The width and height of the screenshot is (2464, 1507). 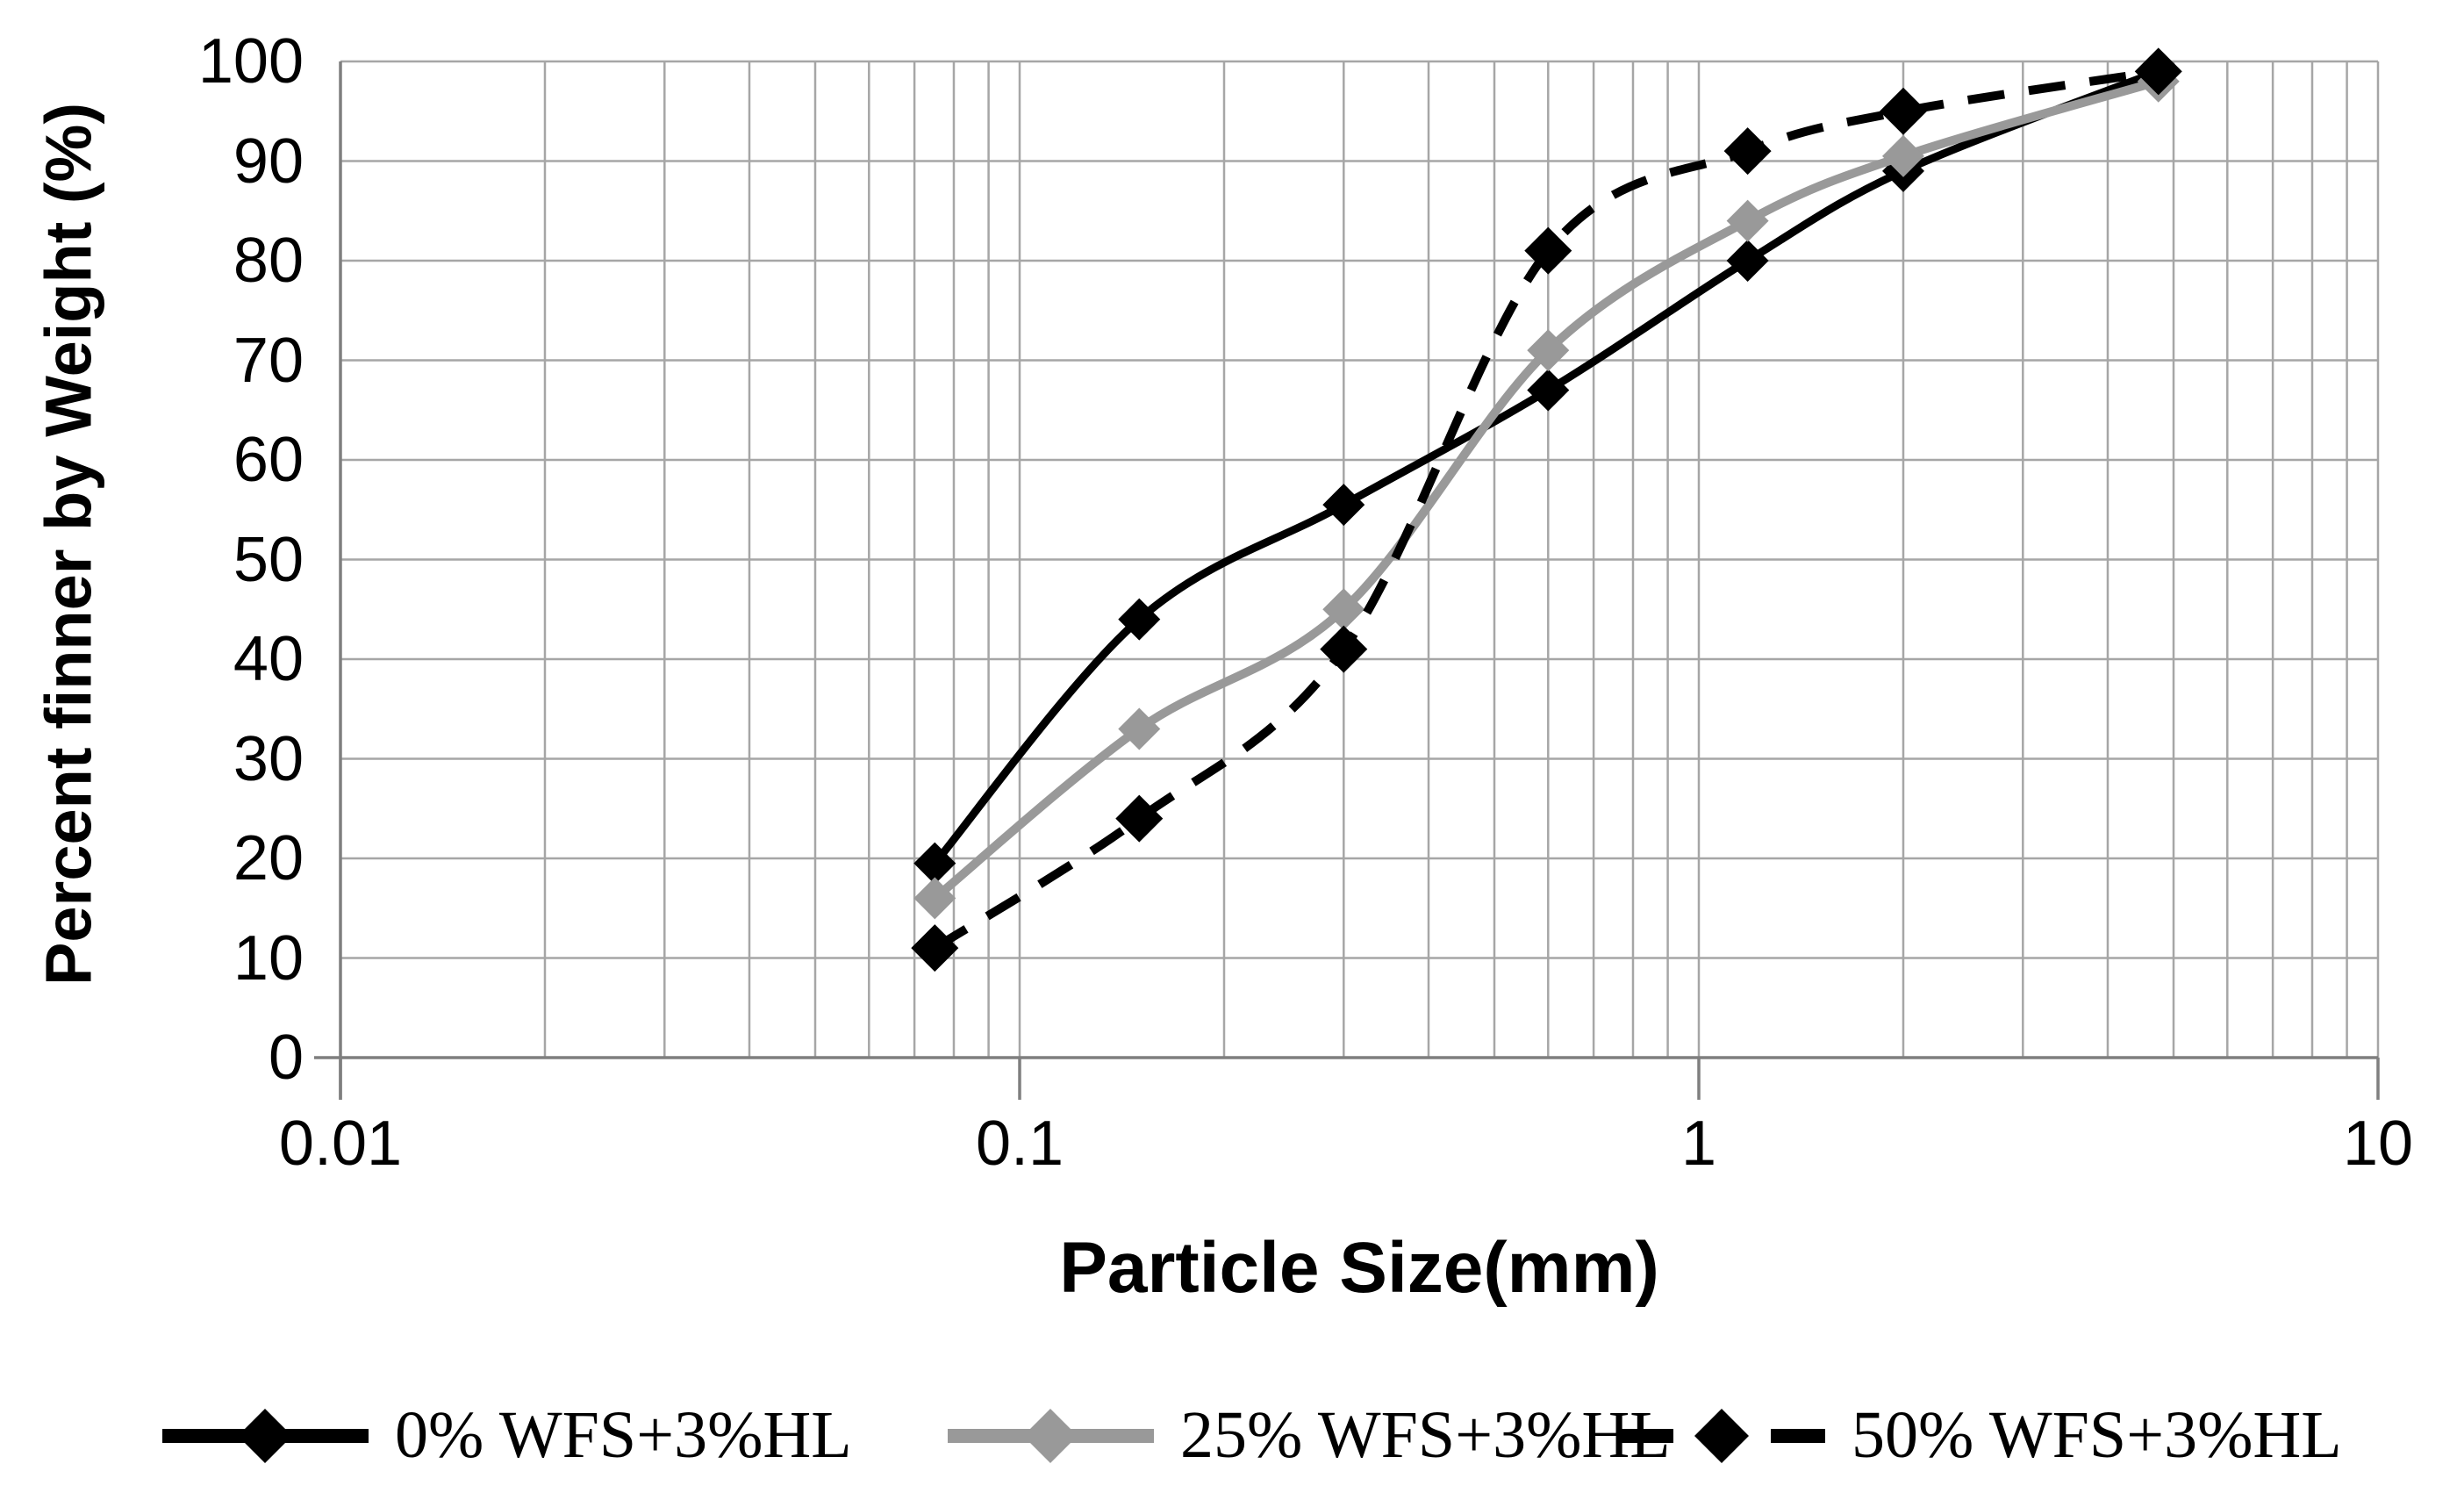 What do you see at coordinates (268, 460) in the screenshot?
I see `y-tick-label: 60` at bounding box center [268, 460].